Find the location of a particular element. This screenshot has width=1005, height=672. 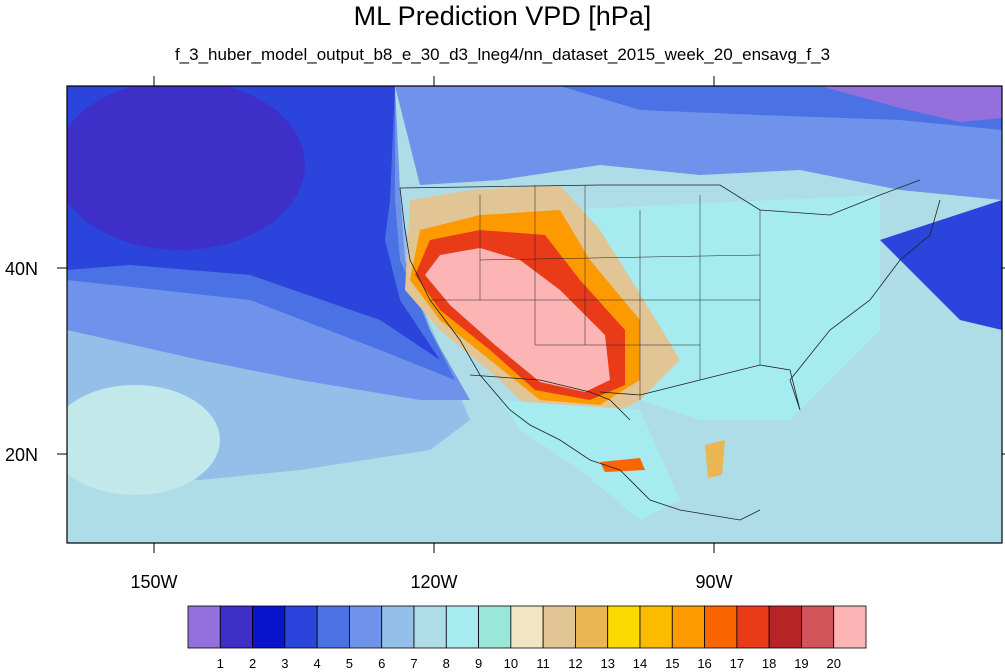

colorbar-label: 12 is located at coordinates (575, 663).